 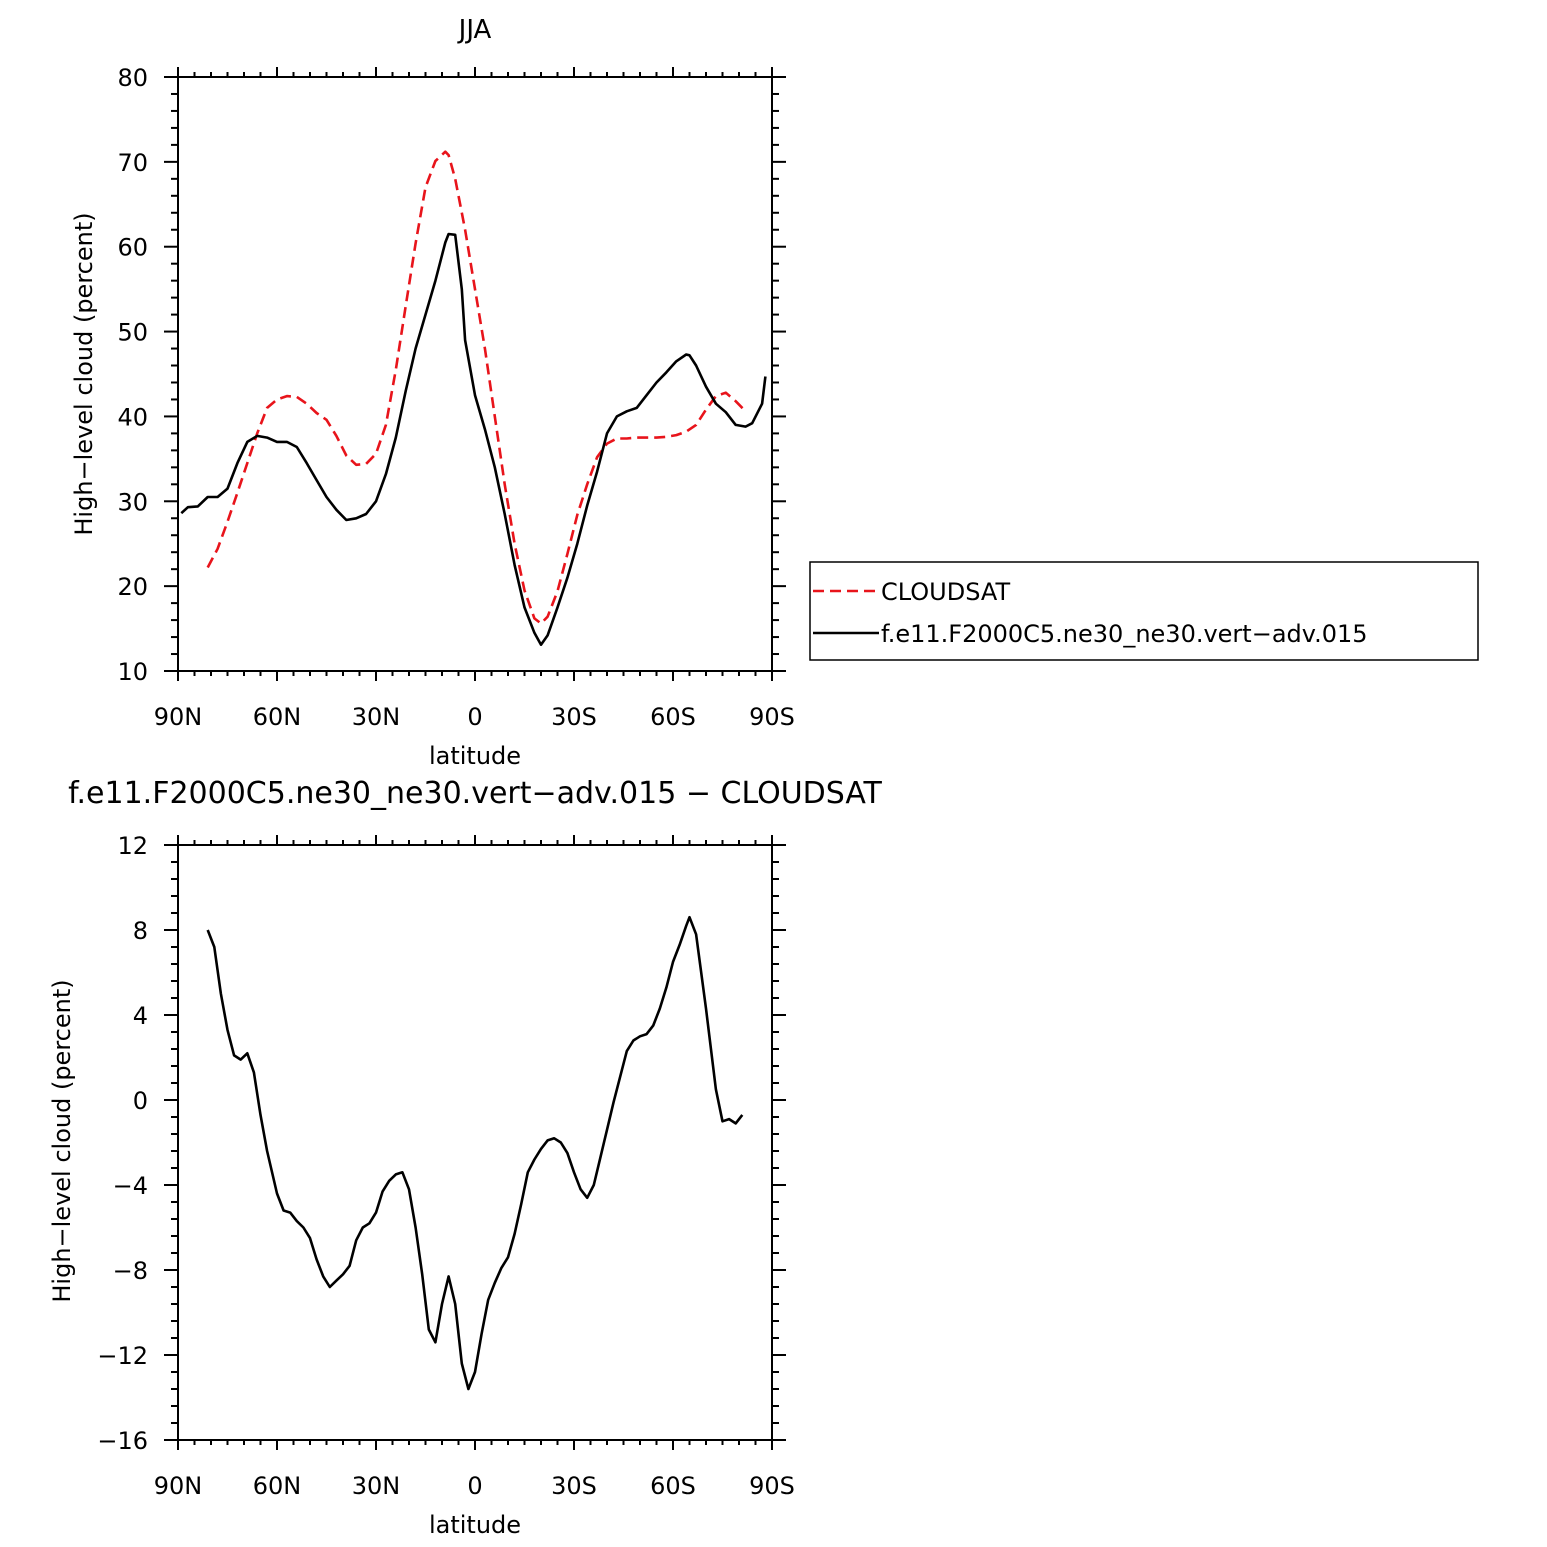 What do you see at coordinates (130, 1186) in the screenshot?
I see `y-tick-label: −4` at bounding box center [130, 1186].